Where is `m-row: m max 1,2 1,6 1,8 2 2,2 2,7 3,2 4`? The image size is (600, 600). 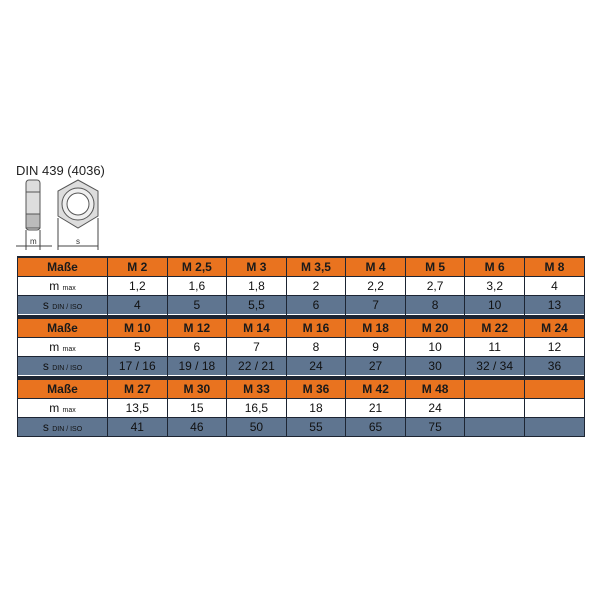 m-row: m max 1,2 1,6 1,8 2 2,2 2,7 3,2 4 is located at coordinates (301, 286).